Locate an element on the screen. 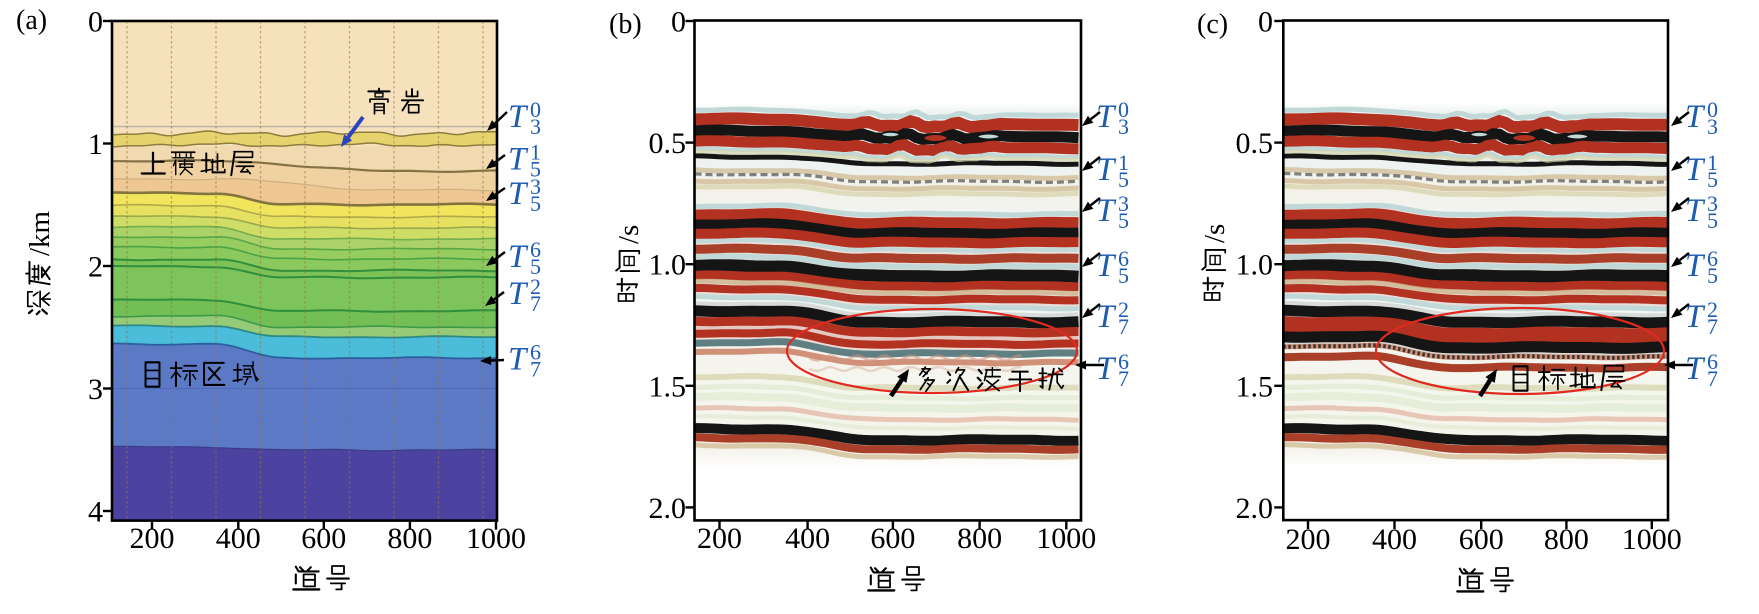  svg-text: (b) is located at coordinates (625, 24).